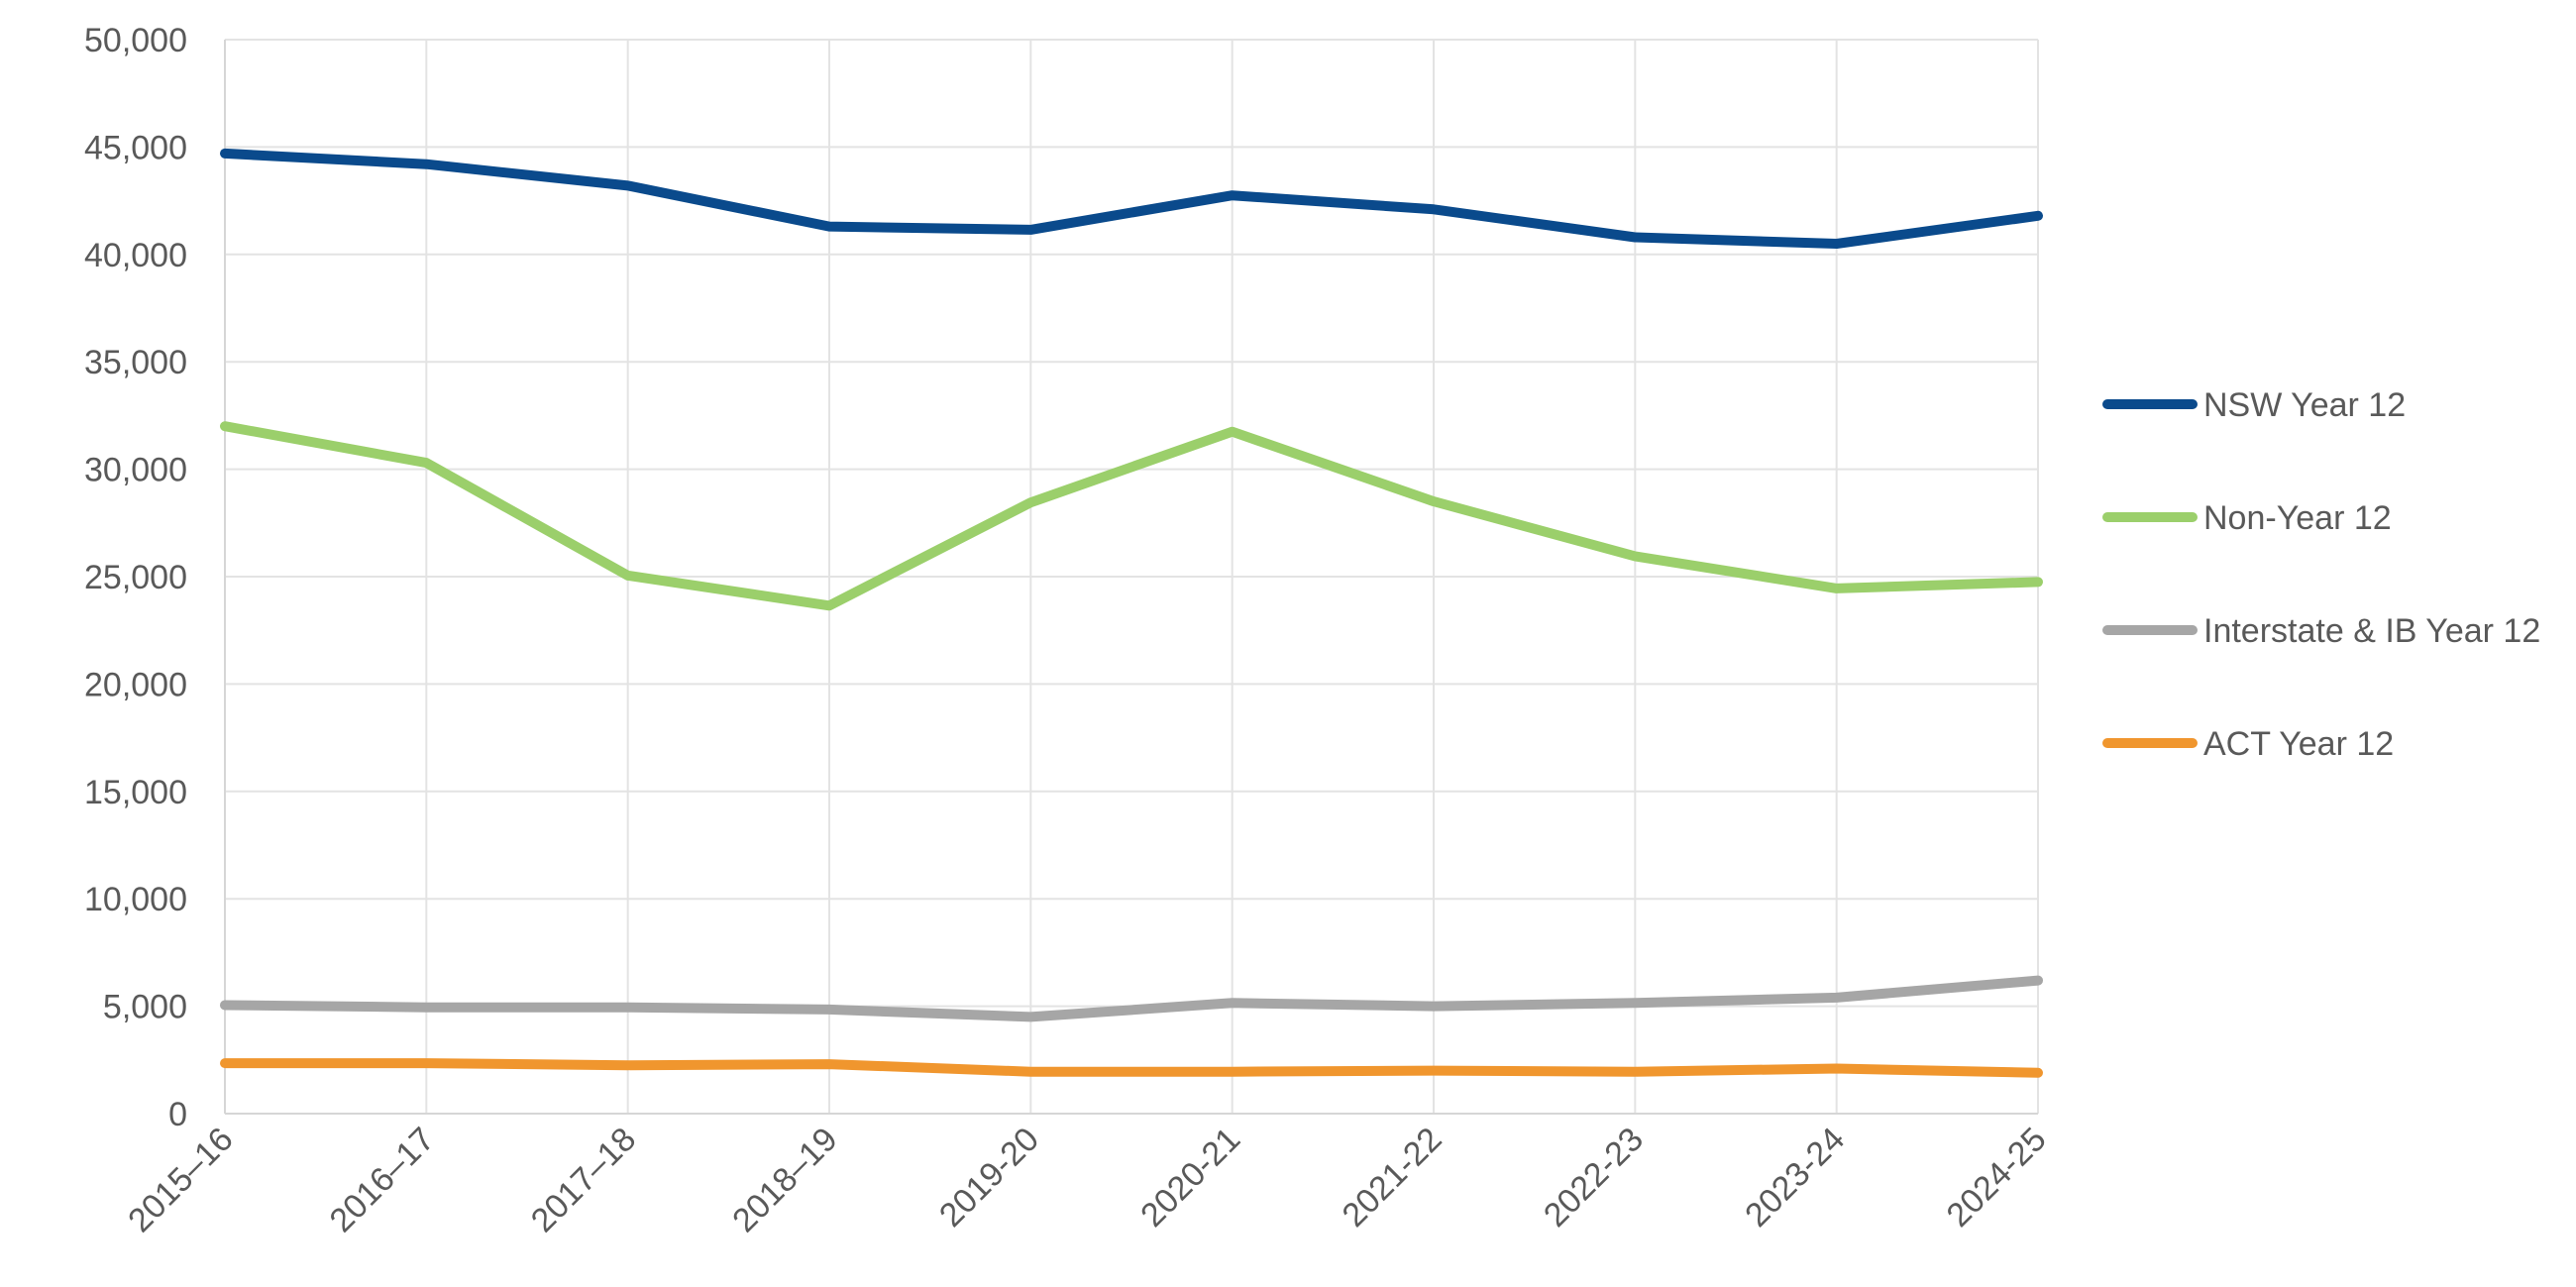 The width and height of the screenshot is (2576, 1287). What do you see at coordinates (382, 1180) in the screenshot?
I see `x-tick-label: 2016–17` at bounding box center [382, 1180].